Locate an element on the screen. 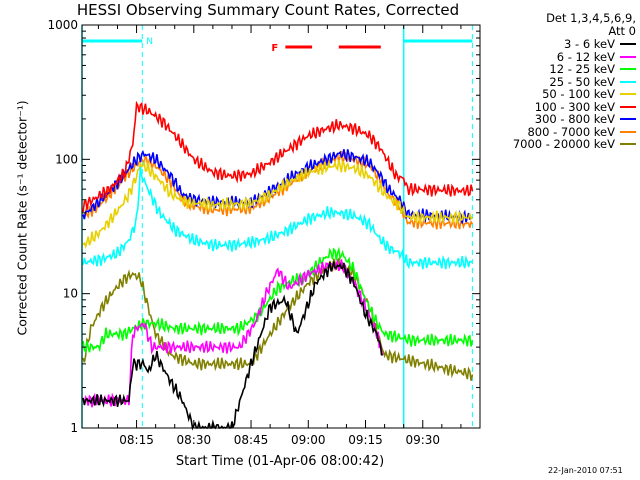  y-axis-label: Corrected Count Rate (s⁻¹ detector⁻¹) is located at coordinates (22, 218).